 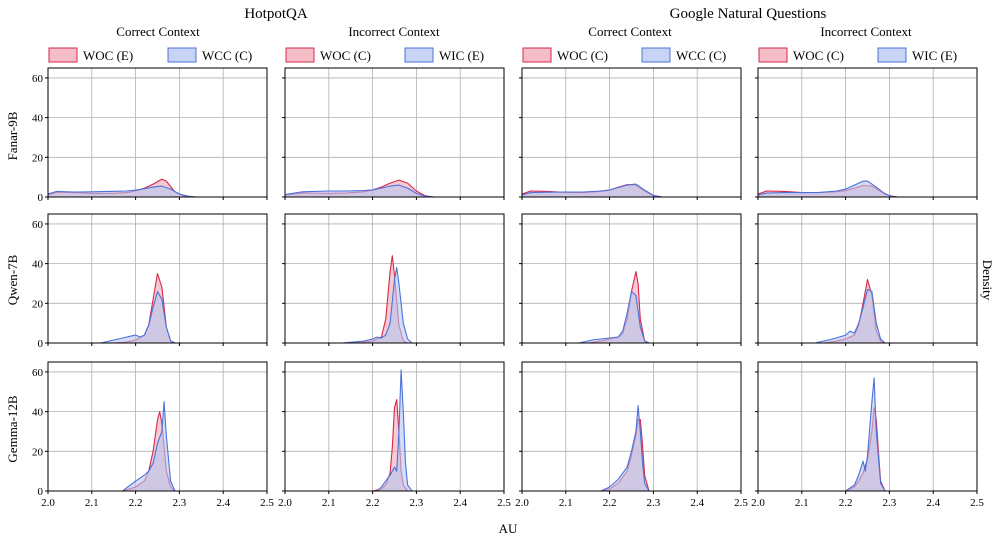 I want to click on panel-r2-c2: 2.0 2.1 2.2 2.3 2.4 2.5, so click(x=631, y=435).